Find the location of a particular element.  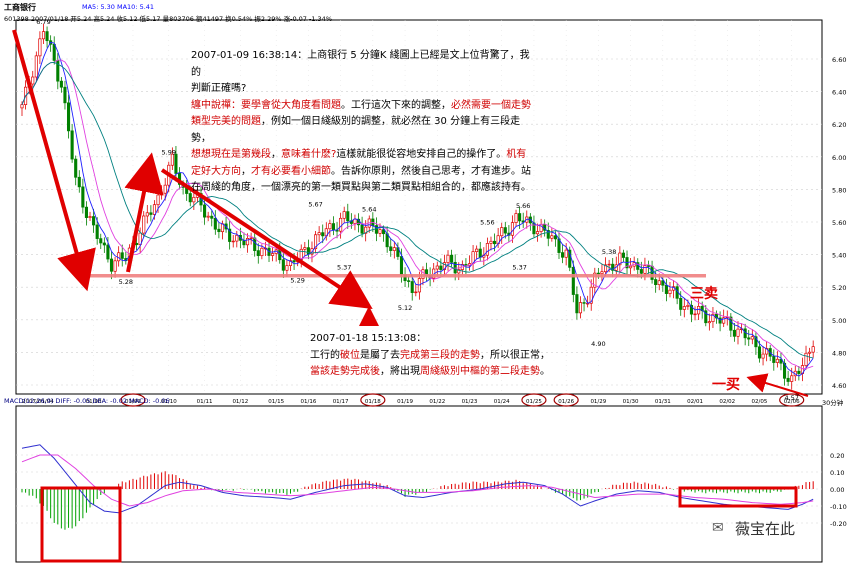

macd-highlight-box-right is located at coordinates (738, 497).